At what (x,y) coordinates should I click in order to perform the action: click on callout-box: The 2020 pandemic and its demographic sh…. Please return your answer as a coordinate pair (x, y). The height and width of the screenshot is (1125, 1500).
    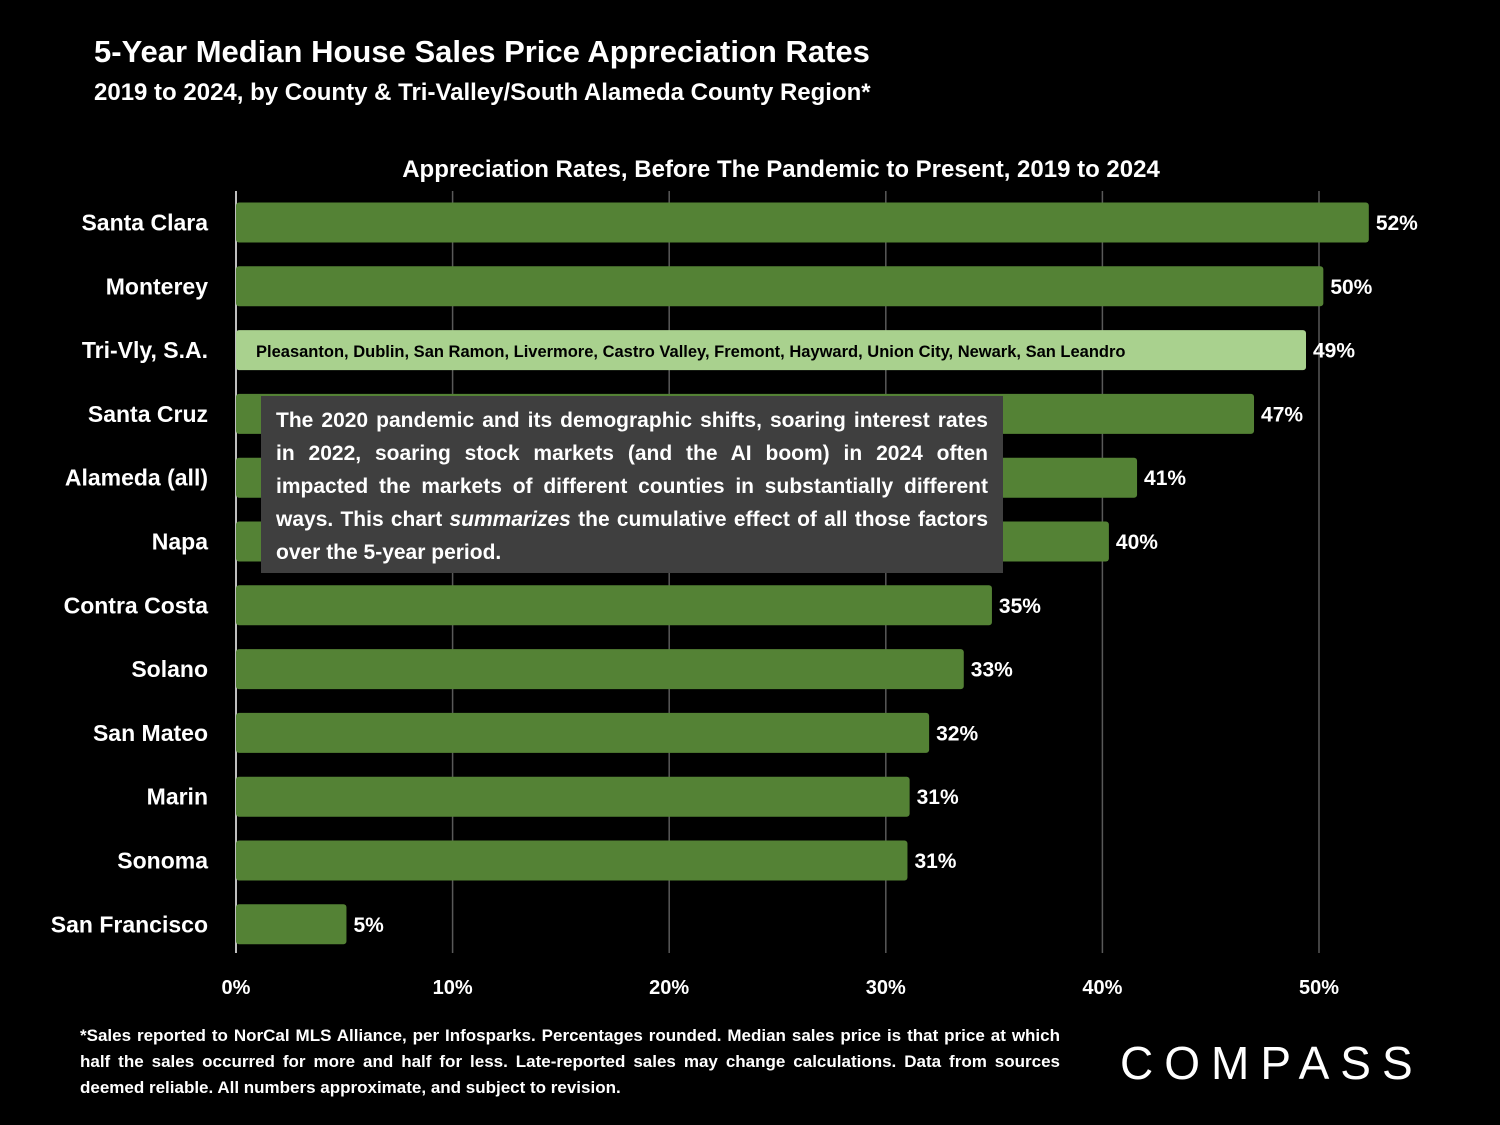
    Looking at the image, I should click on (632, 484).